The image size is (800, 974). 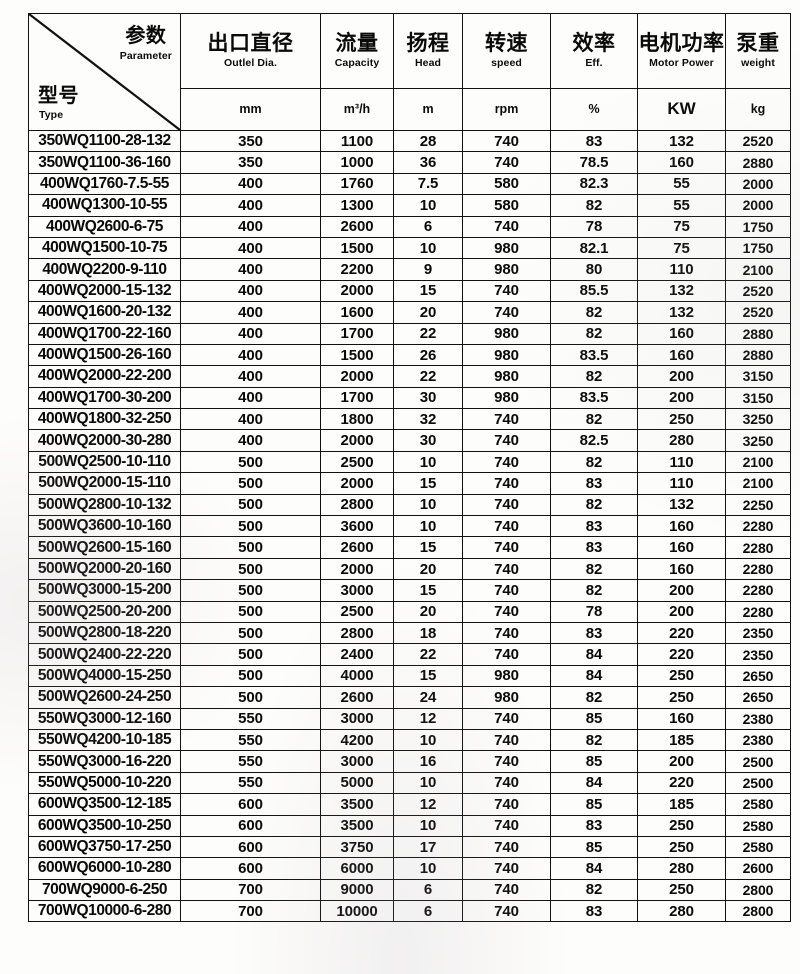 I want to click on cell-efficiency: 80, so click(x=594, y=269).